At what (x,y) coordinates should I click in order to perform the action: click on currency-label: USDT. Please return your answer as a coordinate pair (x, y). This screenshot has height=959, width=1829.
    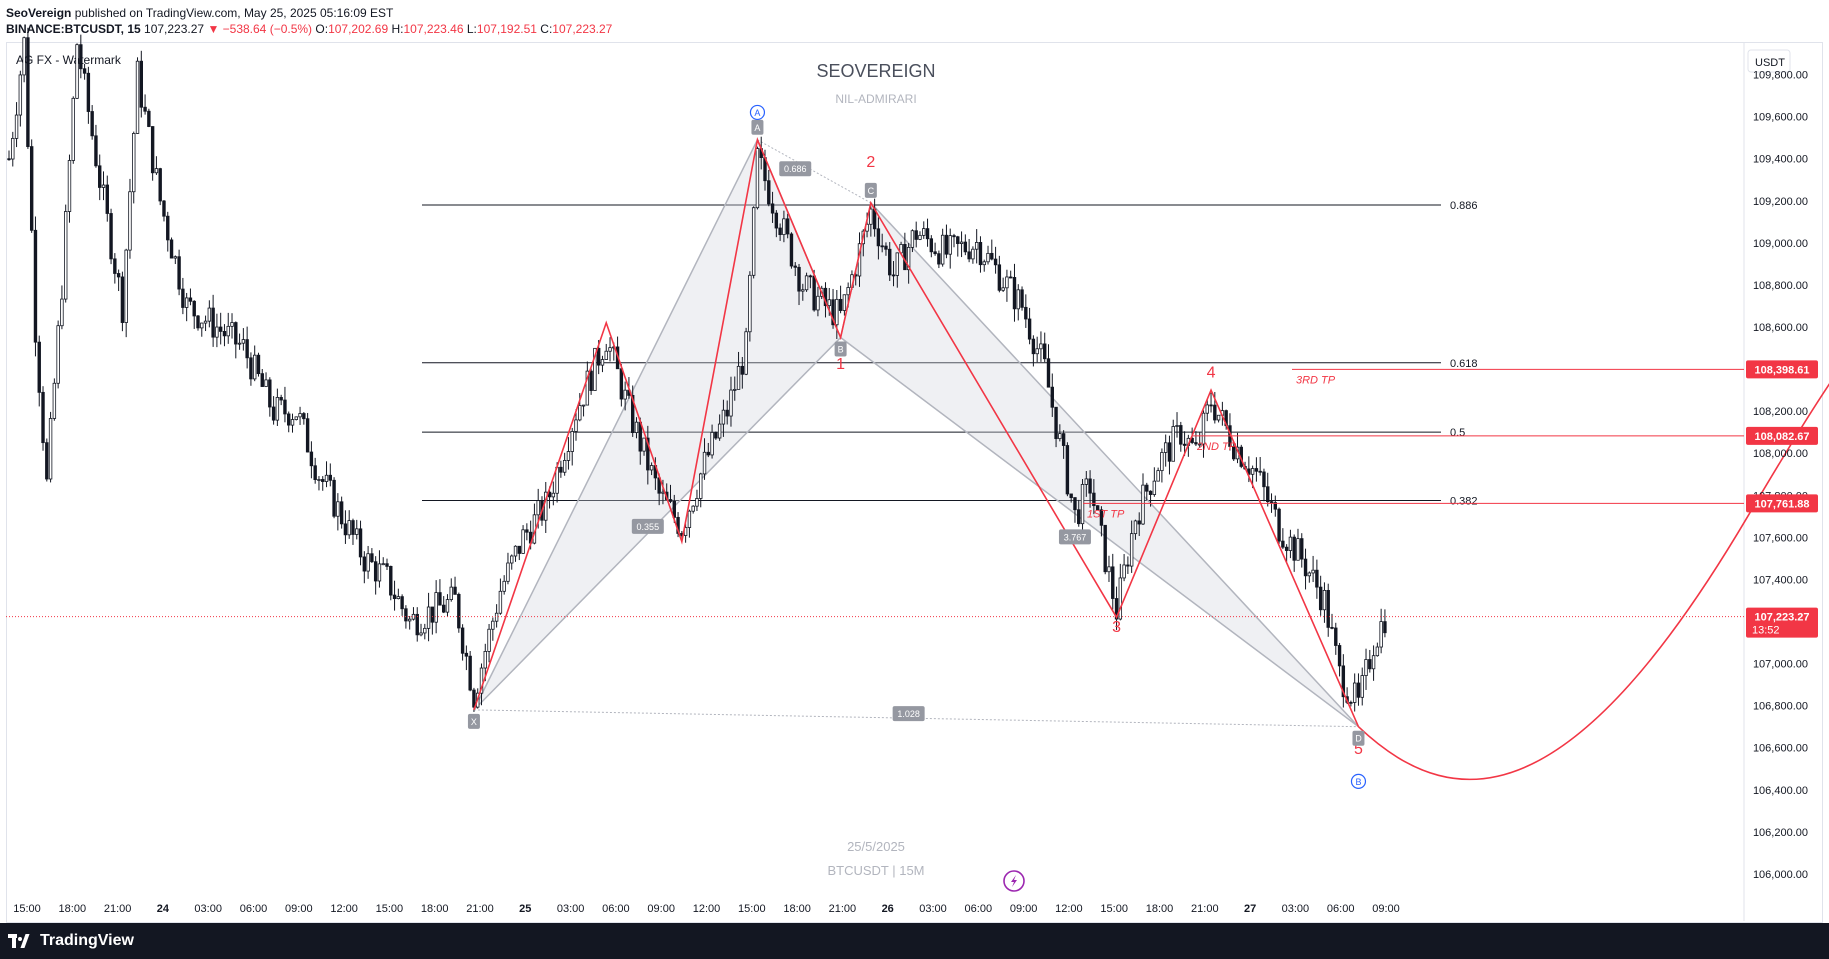
    Looking at the image, I should click on (1770, 63).